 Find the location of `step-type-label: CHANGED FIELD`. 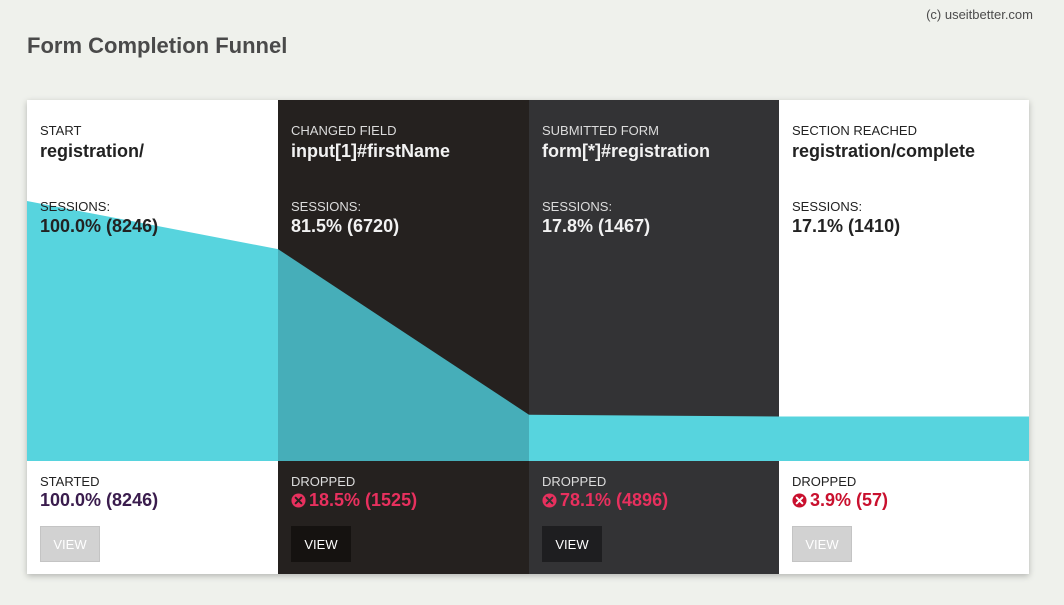

step-type-label: CHANGED FIELD is located at coordinates (344, 130).